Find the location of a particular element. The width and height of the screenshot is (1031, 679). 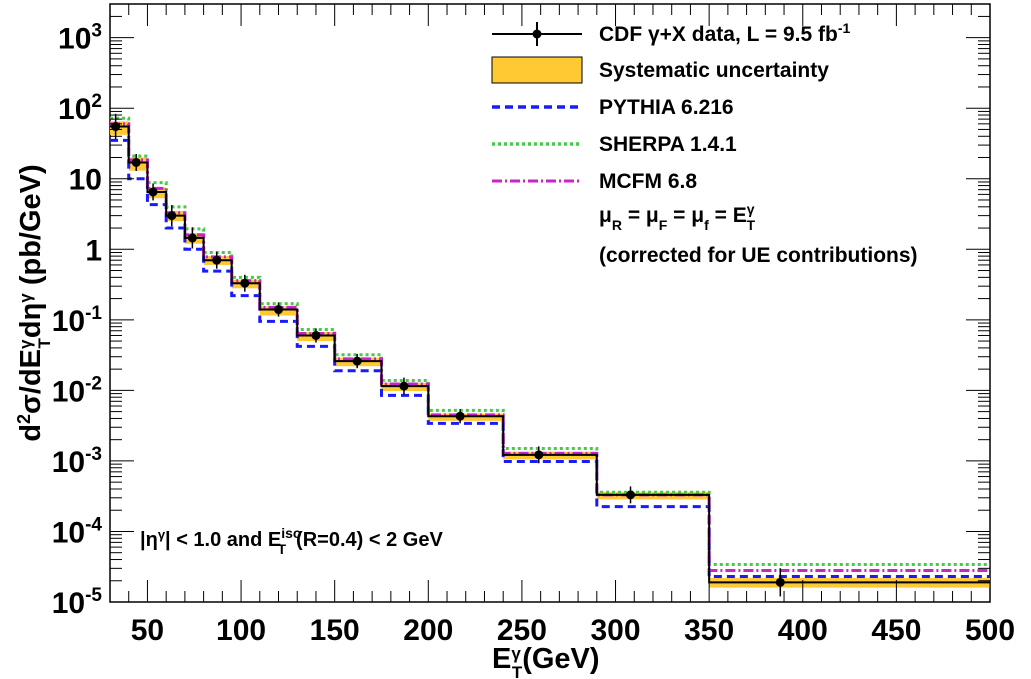

y-tick-label: 10⁻¹ is located at coordinates (77, 320).